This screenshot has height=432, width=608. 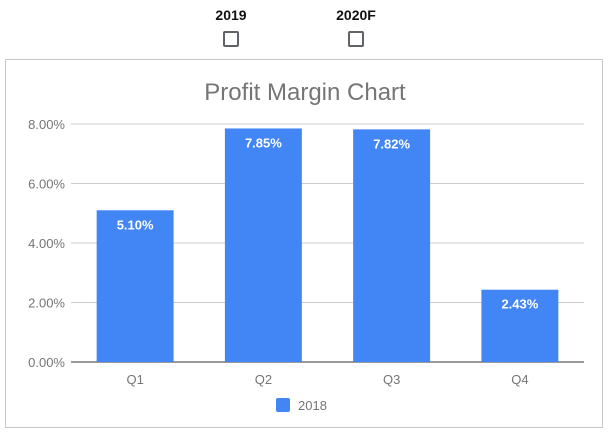 I want to click on x-tick-label: Q1, so click(x=134, y=379).